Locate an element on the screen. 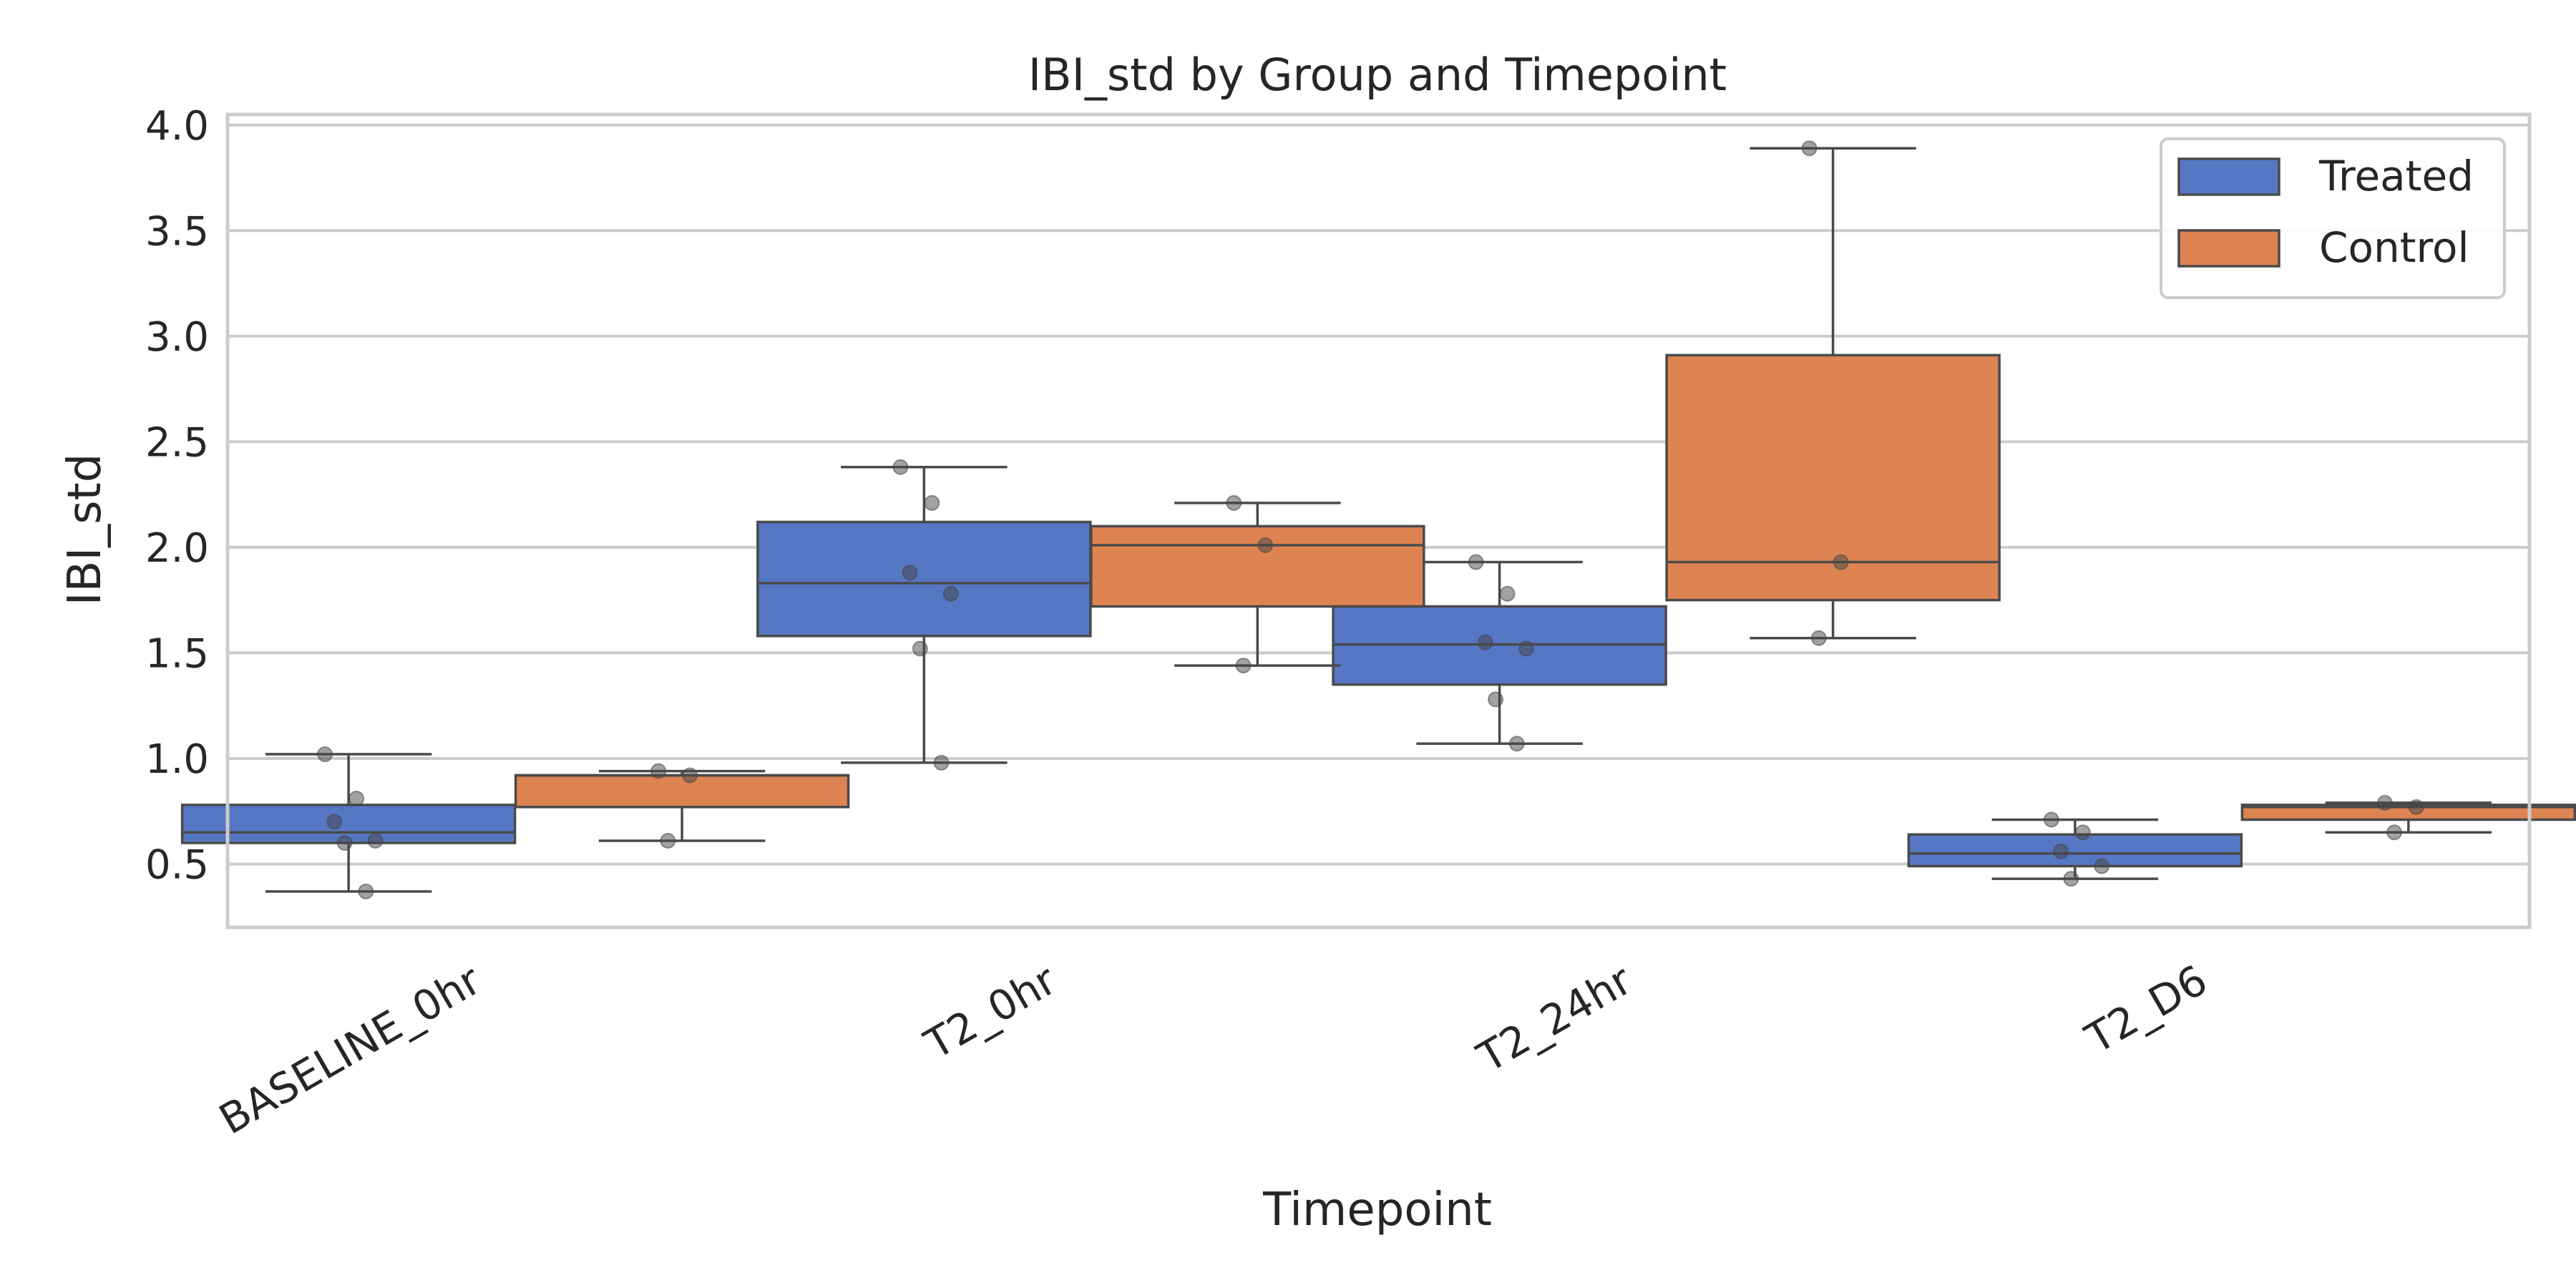  y-tick-label: 4.0 is located at coordinates (177, 126).